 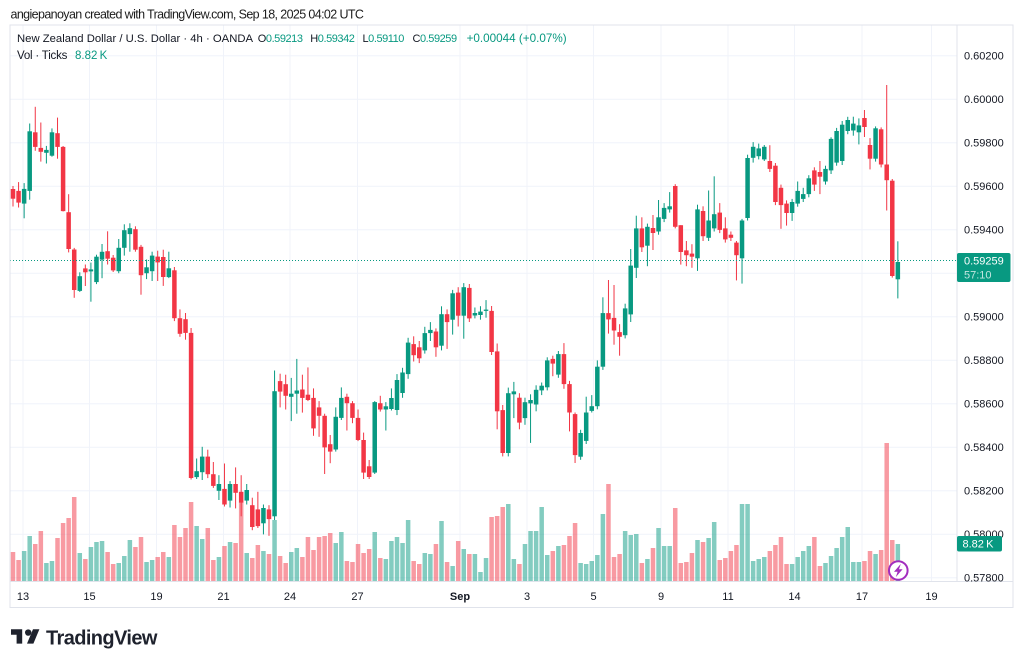 I want to click on svg-text: +0.00044 (+0.07%), so click(x=517, y=38).